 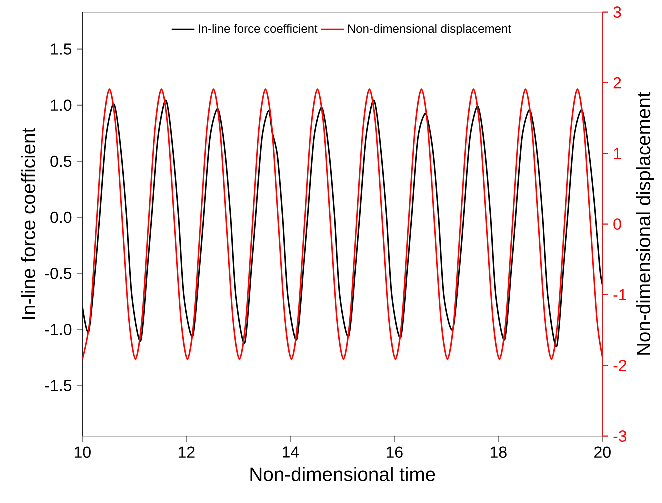 I want to click on x-axis-title: Non-dimensional time, so click(x=343, y=474).